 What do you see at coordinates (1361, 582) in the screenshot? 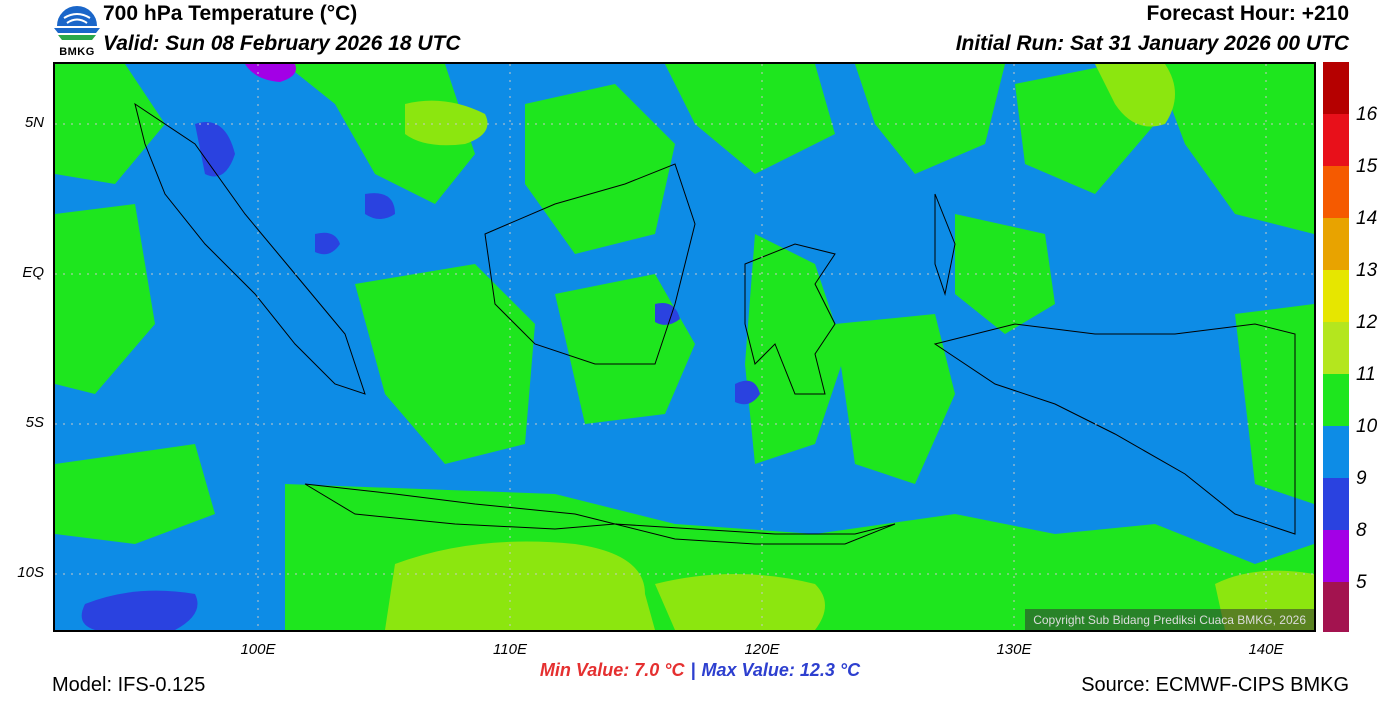
I see `colorbar-label: 5` at bounding box center [1361, 582].